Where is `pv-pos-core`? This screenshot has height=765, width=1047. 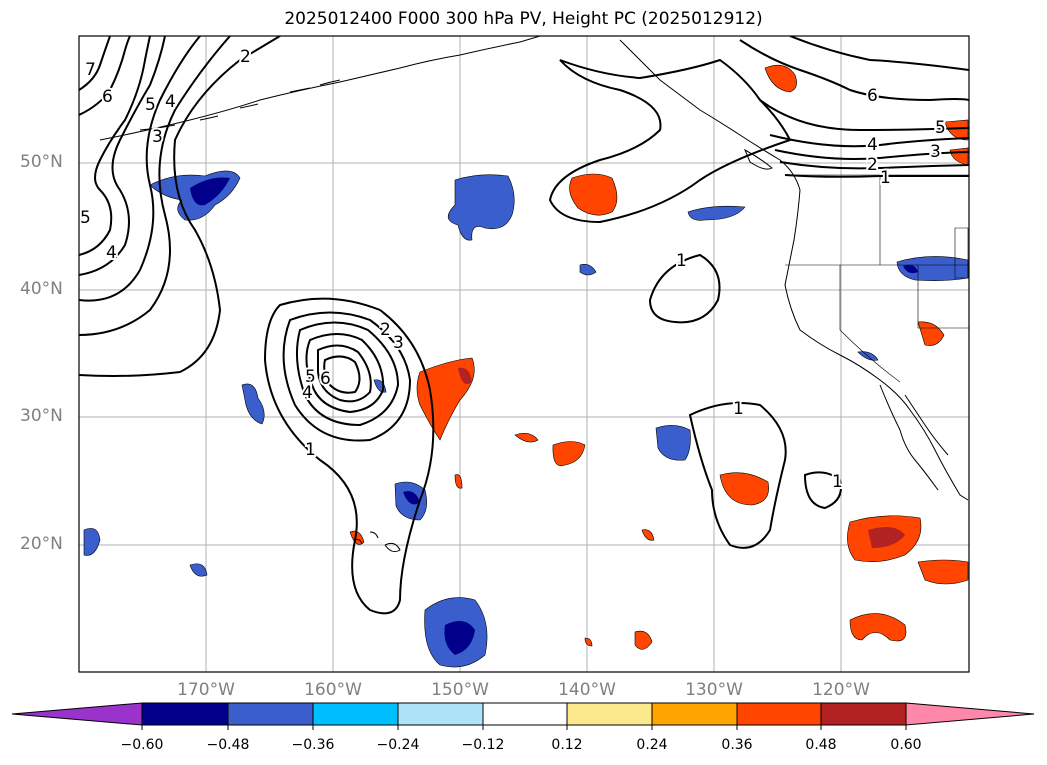 pv-pos-core is located at coordinates (886, 537).